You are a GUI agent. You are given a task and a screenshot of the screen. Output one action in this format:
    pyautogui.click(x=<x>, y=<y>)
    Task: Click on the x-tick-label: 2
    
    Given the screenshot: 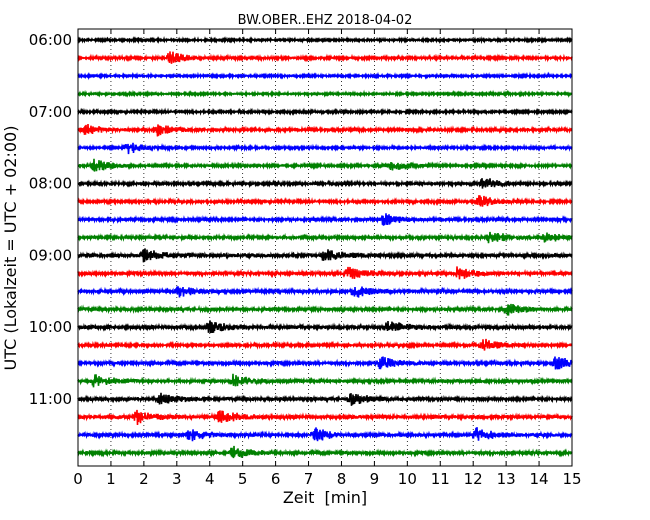 What is the action you would take?
    pyautogui.click(x=144, y=479)
    